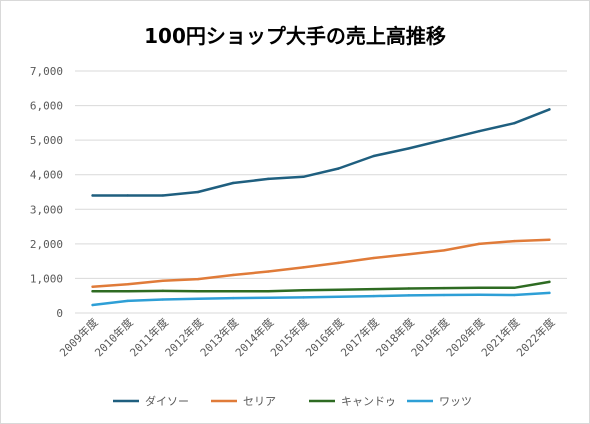 Image resolution: width=590 pixels, height=424 pixels. Describe the element at coordinates (295, 36) in the screenshot. I see `chart-title: 100円ショップ大手の売上高推移` at that location.